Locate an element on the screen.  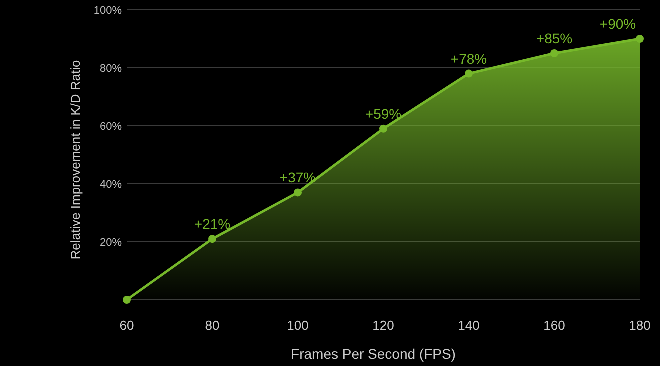
x-tick-label: 100 is located at coordinates (298, 325).